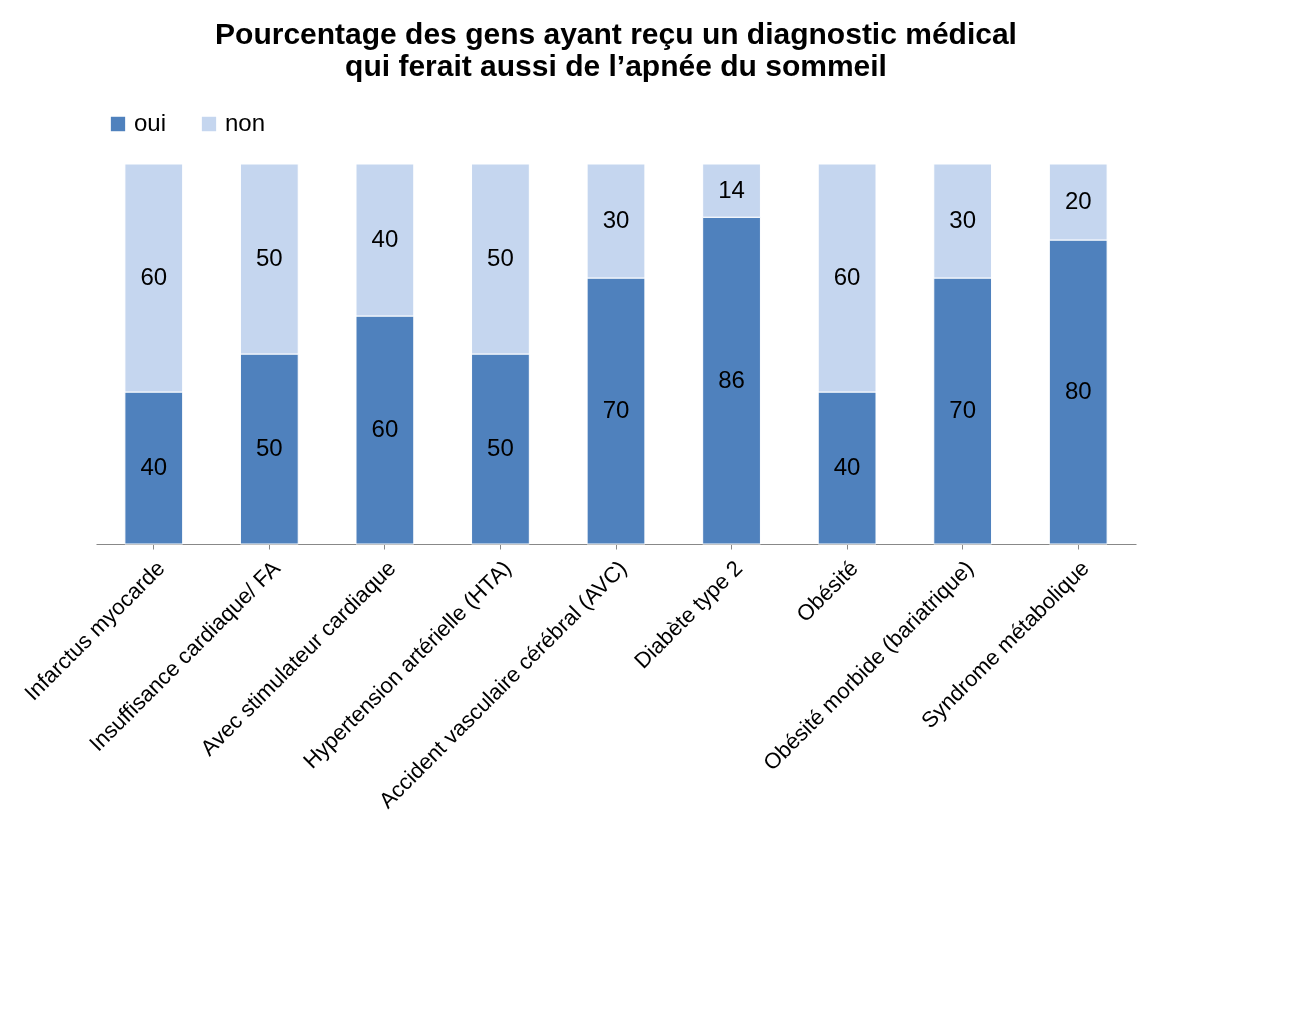  Describe the element at coordinates (731, 189) in the screenshot. I see `data-label: 14` at that location.